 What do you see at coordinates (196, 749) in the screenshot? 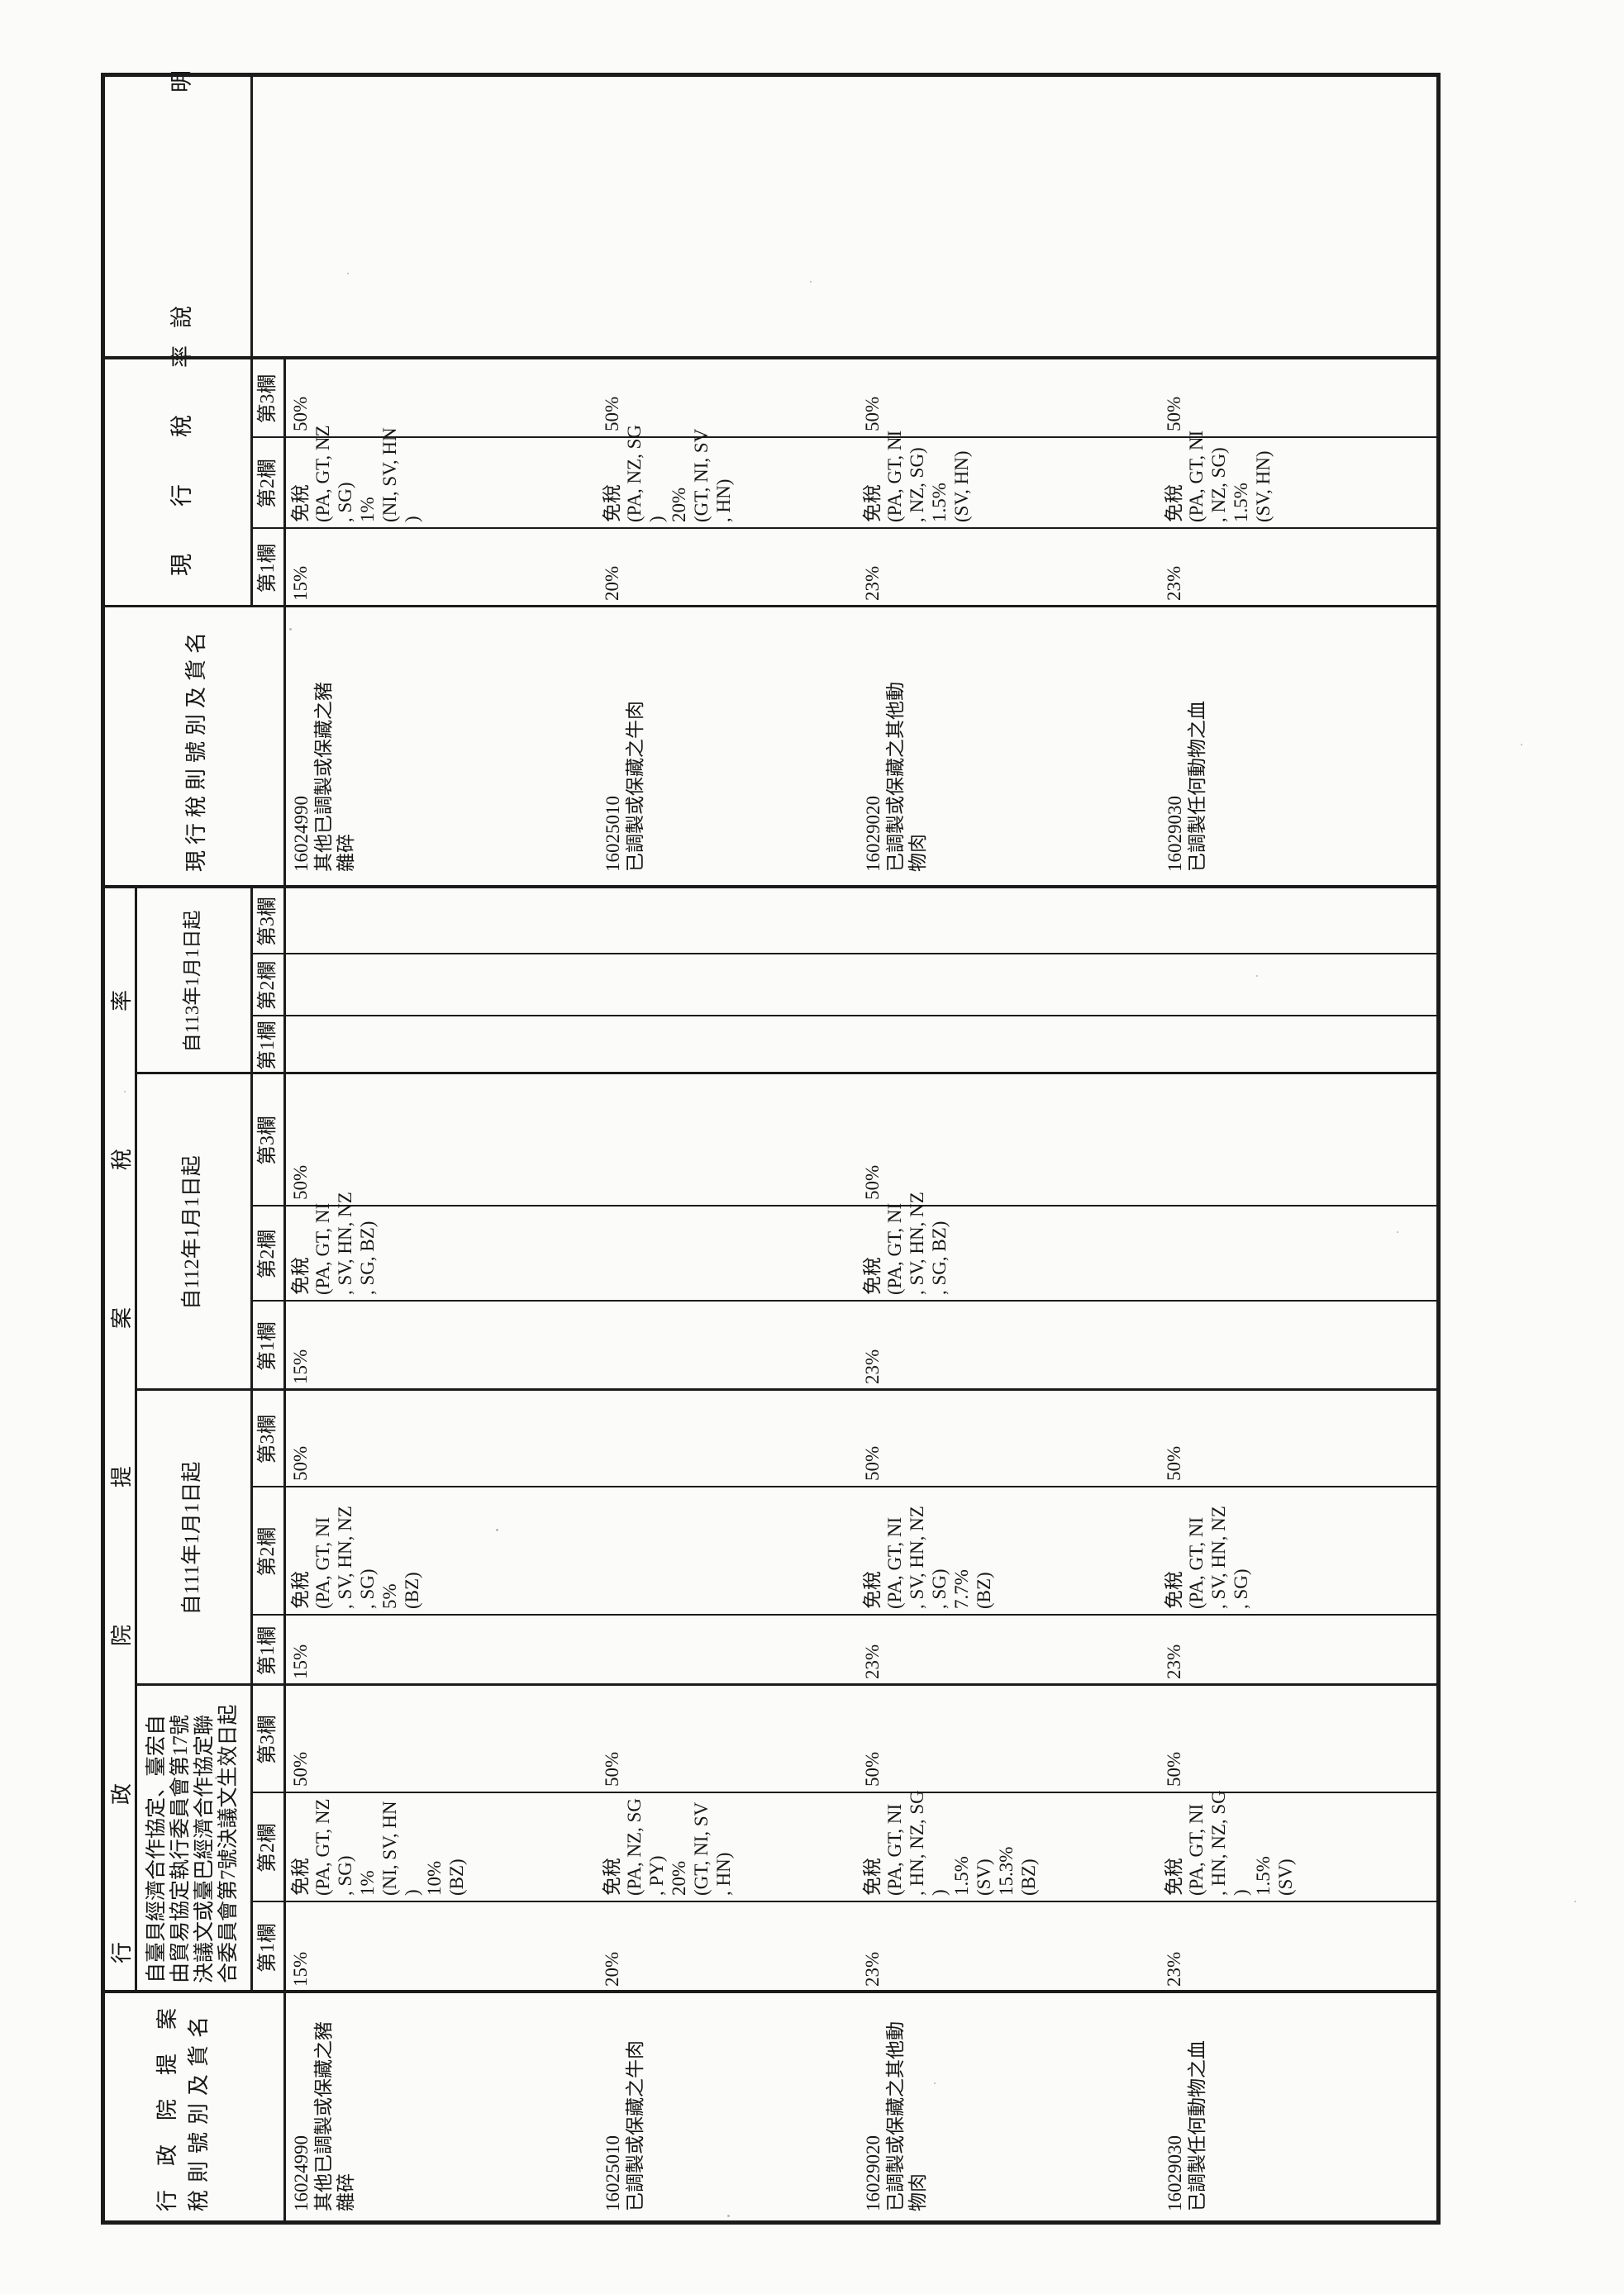
I see `current-name-column-header: 現行稅則號別及貨名` at bounding box center [196, 749].